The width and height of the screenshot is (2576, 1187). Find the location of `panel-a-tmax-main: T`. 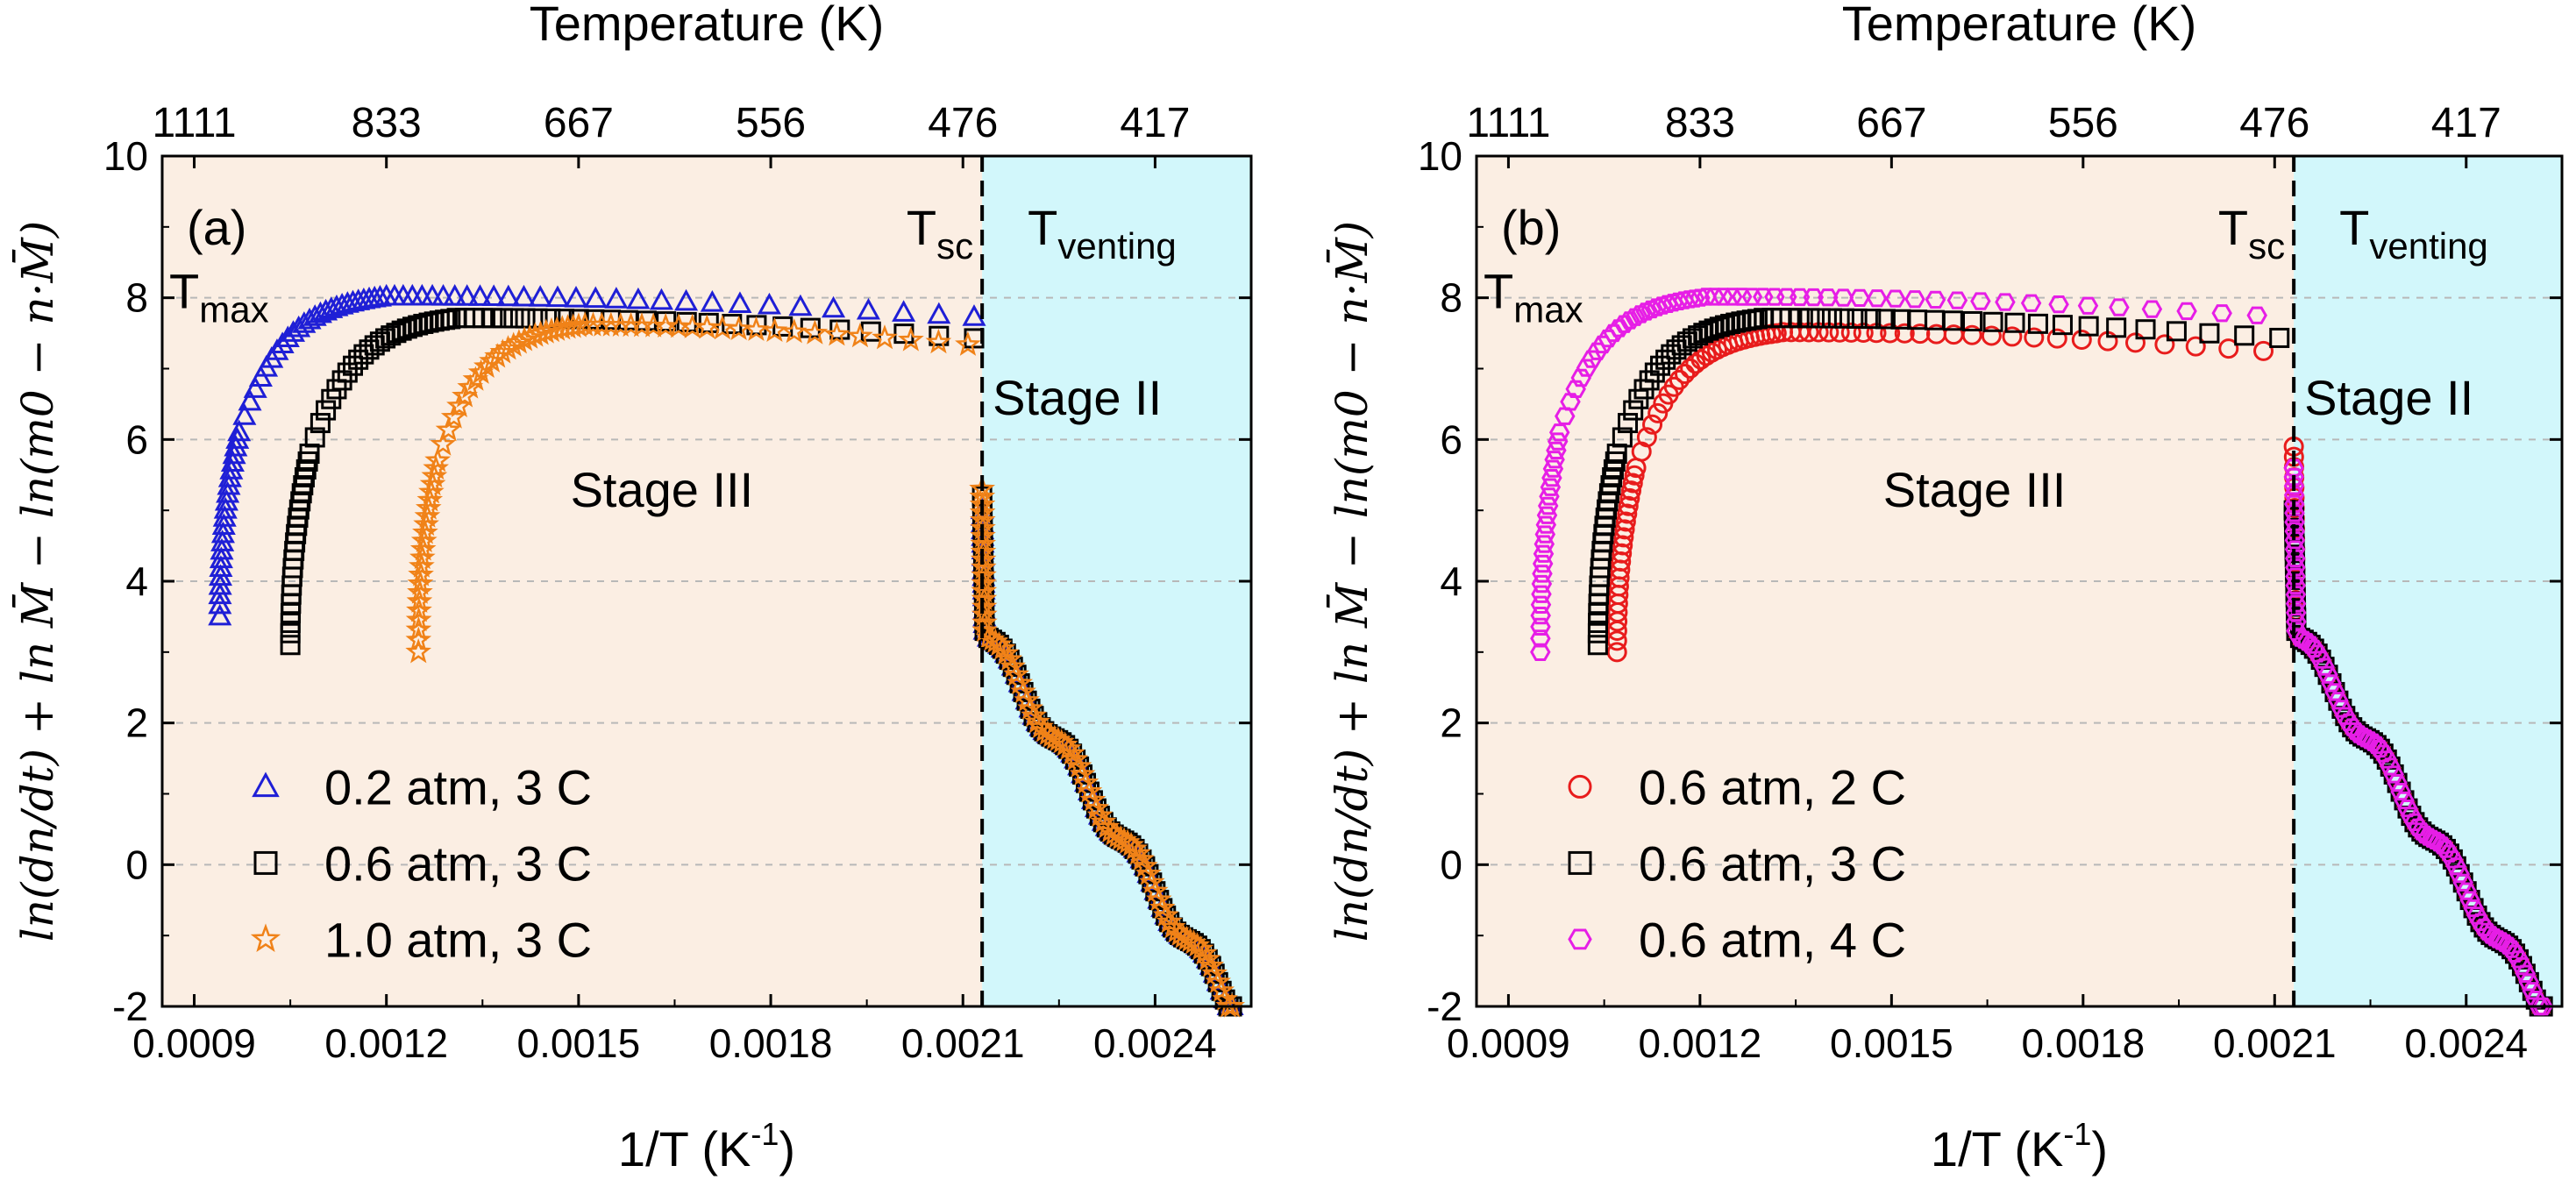

panel-a-tmax-main: T is located at coordinates (184, 291).